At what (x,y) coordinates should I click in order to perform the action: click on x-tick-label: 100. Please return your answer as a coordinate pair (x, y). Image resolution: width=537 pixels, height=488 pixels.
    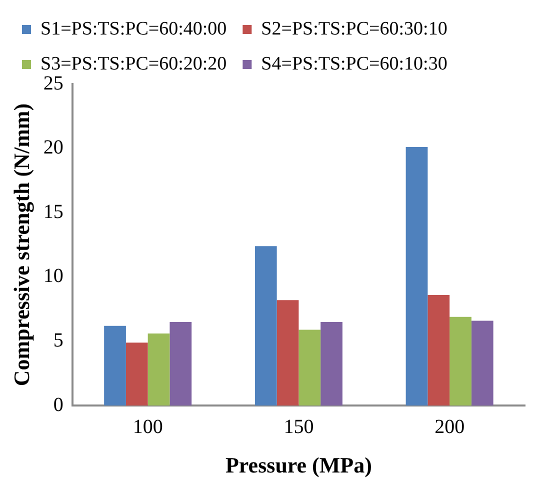
    Looking at the image, I should click on (147, 427).